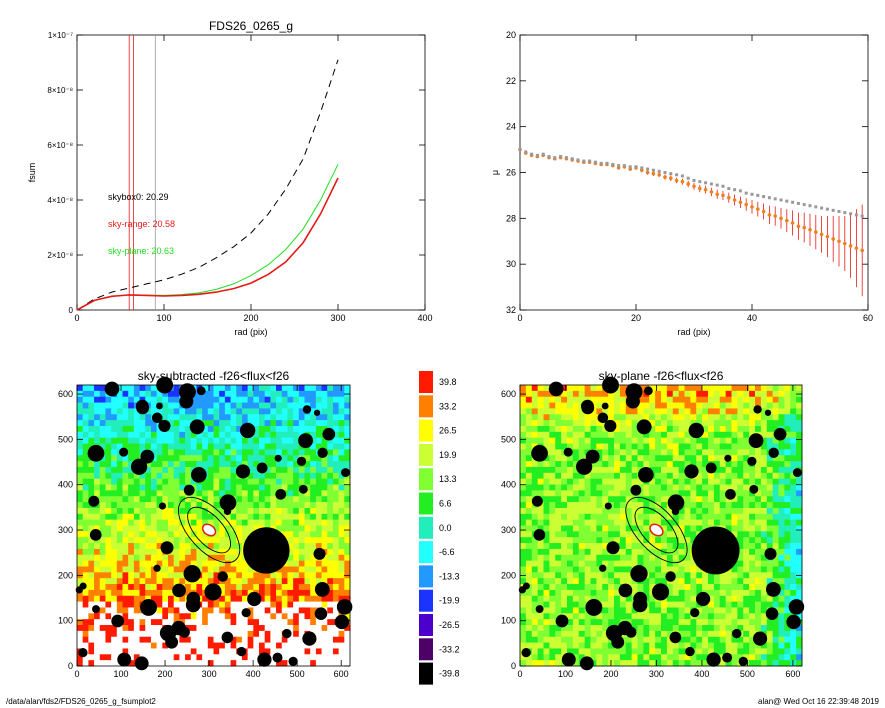 This screenshot has height=708, width=885. Describe the element at coordinates (60, 200) in the screenshot. I see `y-tick-label: 4×10⁻⁸` at that location.